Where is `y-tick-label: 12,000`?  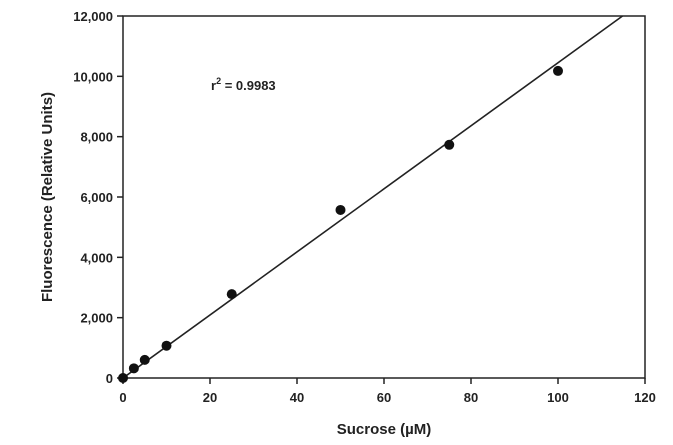
y-tick-label: 12,000 is located at coordinates (93, 16).